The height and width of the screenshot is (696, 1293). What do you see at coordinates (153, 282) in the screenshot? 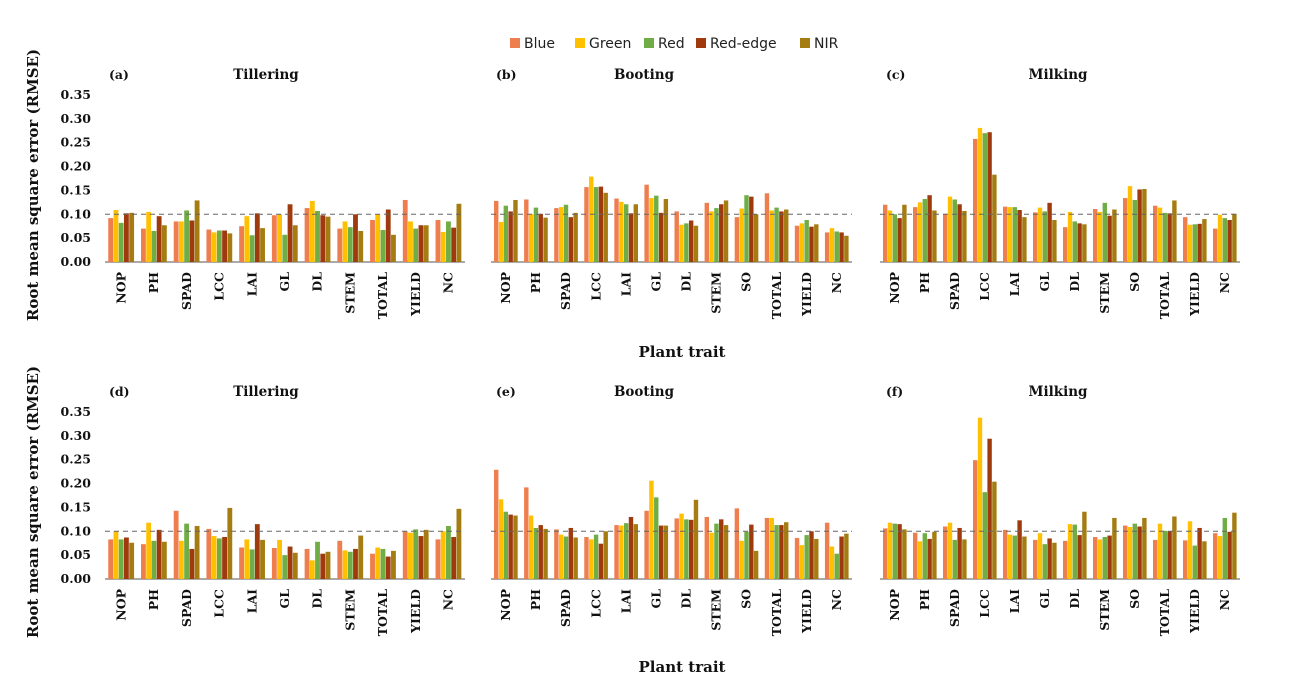
I see `category-label: PH` at bounding box center [153, 282].